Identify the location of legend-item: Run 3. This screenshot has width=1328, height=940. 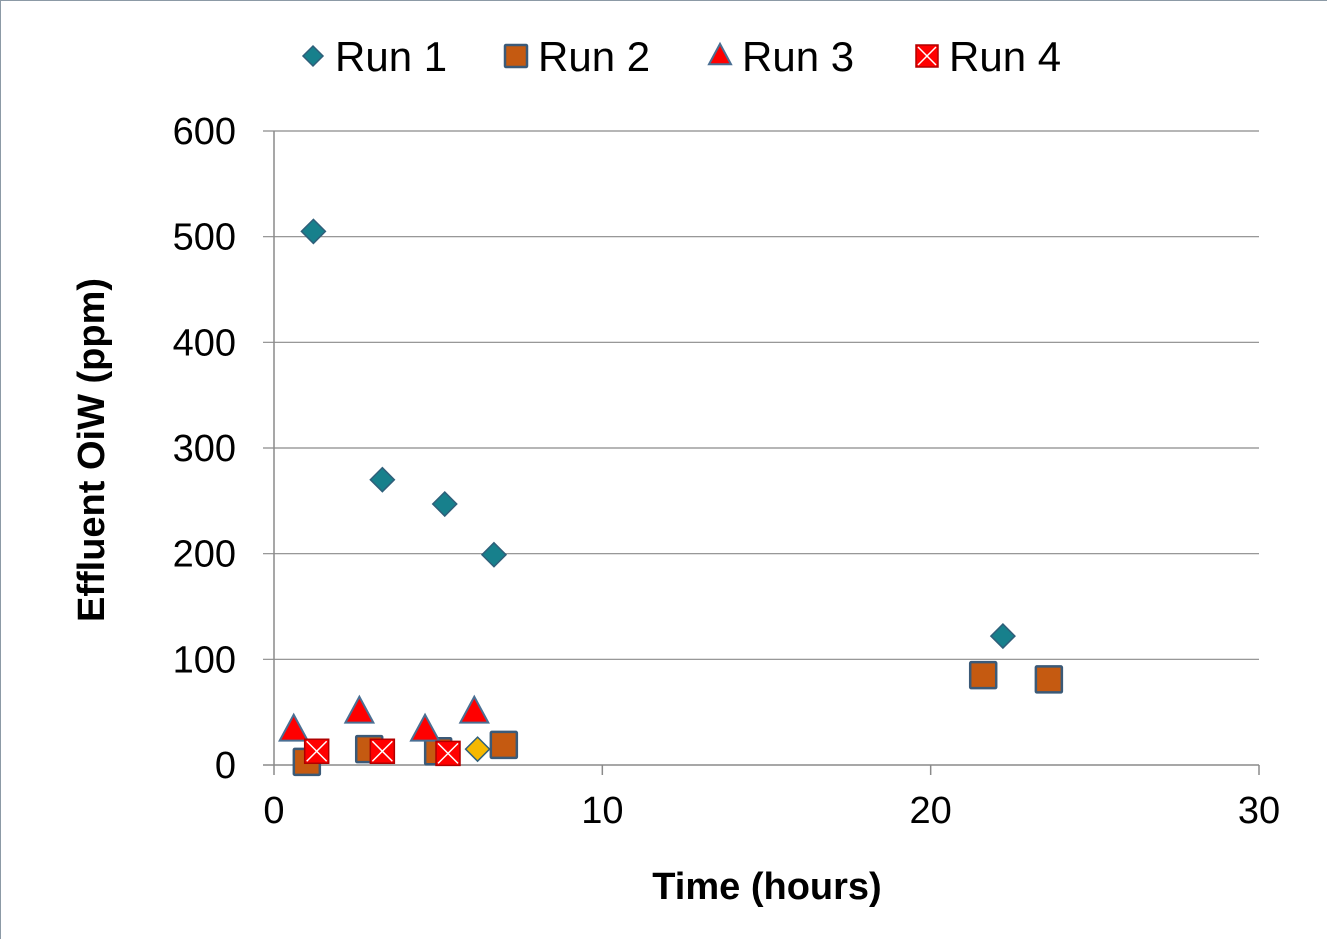
(780, 56).